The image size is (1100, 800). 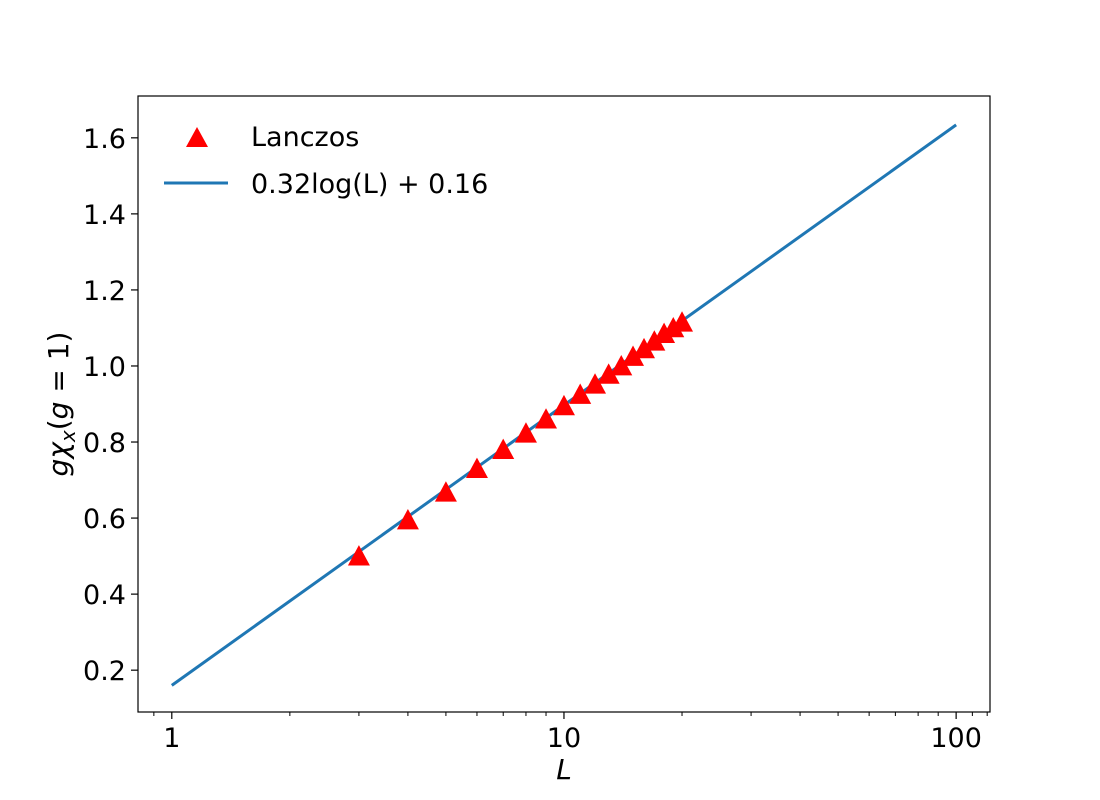 What do you see at coordinates (104, 595) in the screenshot?
I see `y-tick-label: 0.4` at bounding box center [104, 595].